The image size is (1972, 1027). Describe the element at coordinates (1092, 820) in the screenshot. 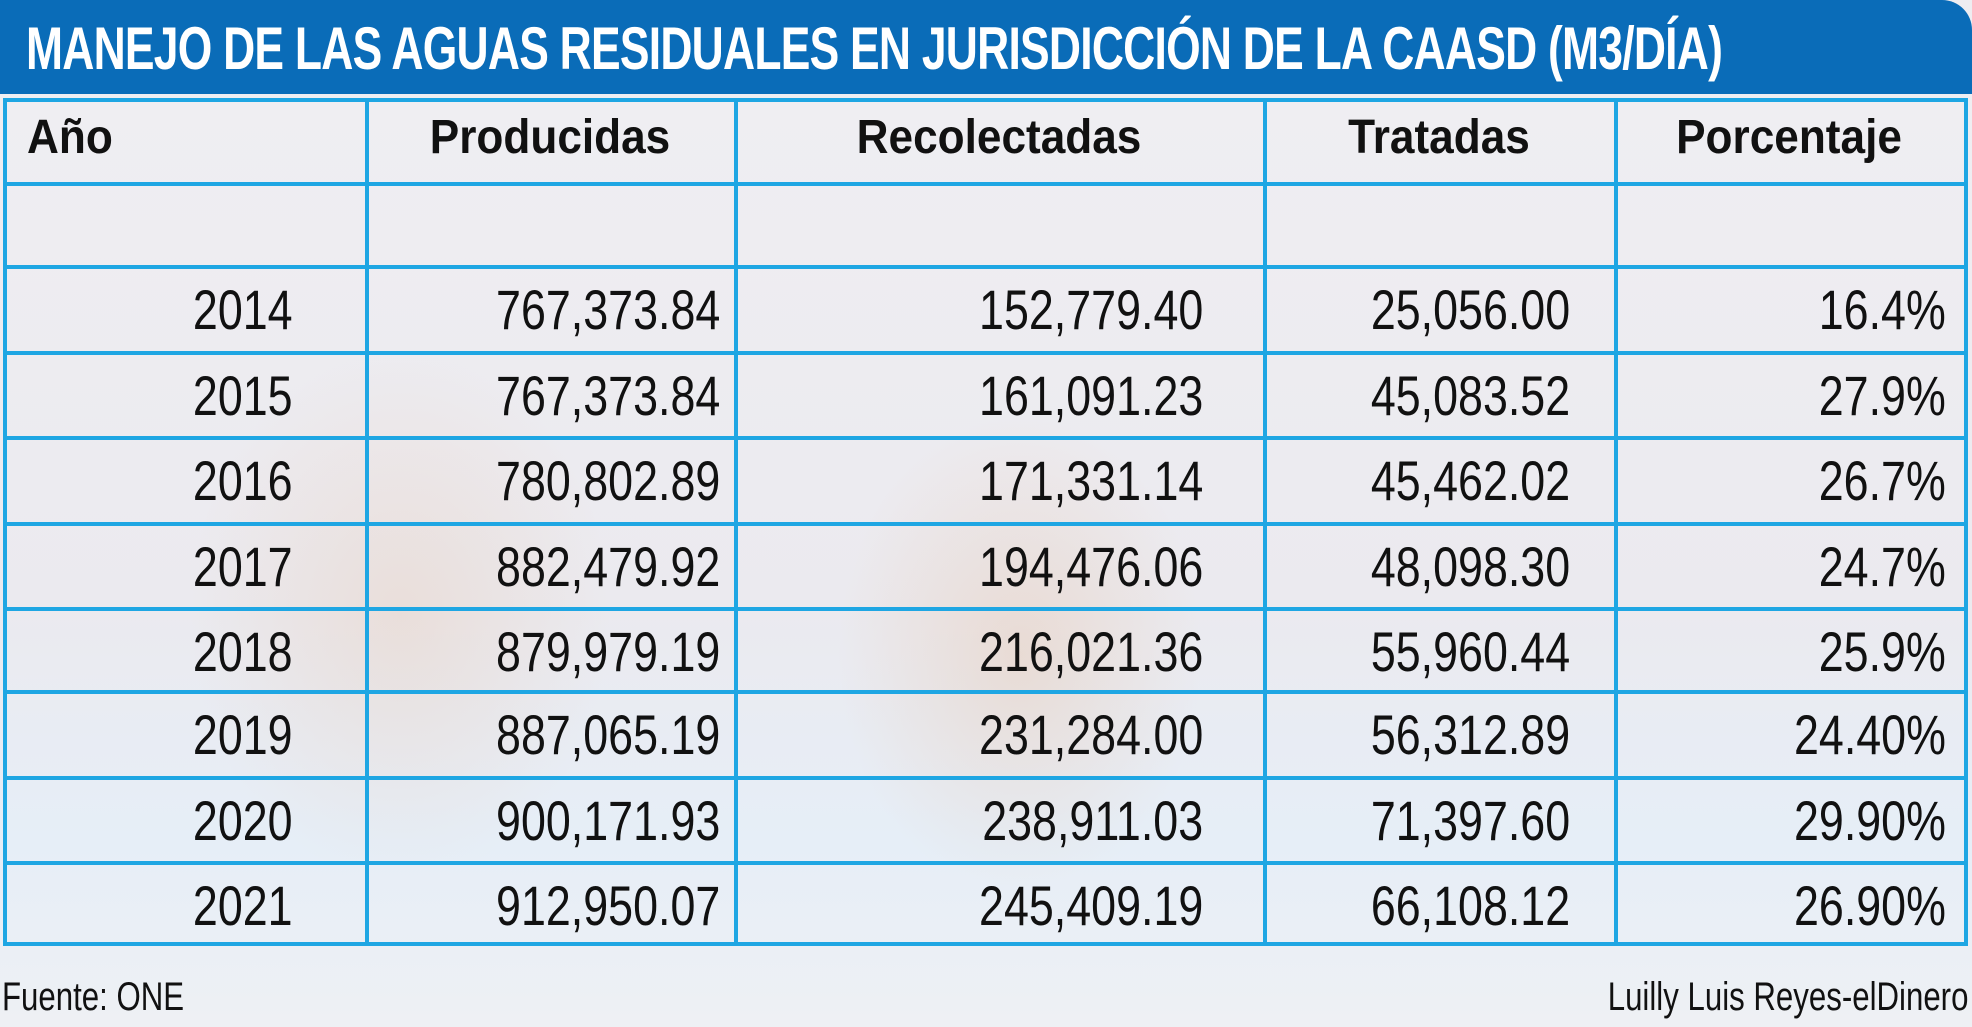

I see `value-cell: 238,911.03` at that location.